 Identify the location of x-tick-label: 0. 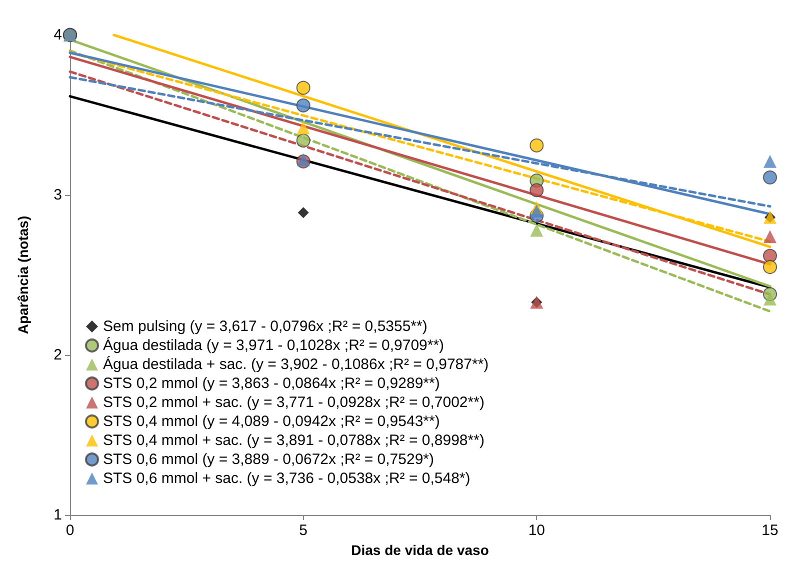
(70, 530).